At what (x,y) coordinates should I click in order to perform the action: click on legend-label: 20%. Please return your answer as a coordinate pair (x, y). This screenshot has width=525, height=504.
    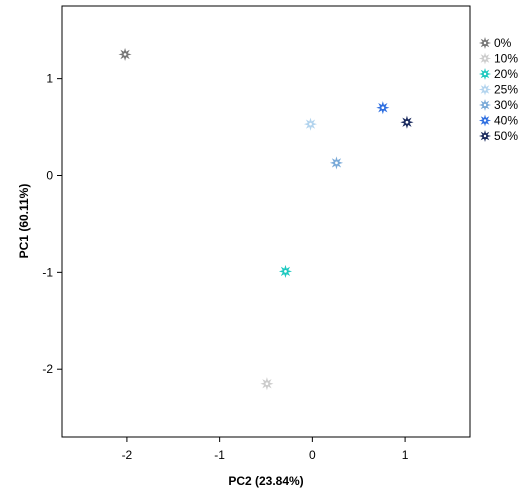
    Looking at the image, I should click on (506, 74).